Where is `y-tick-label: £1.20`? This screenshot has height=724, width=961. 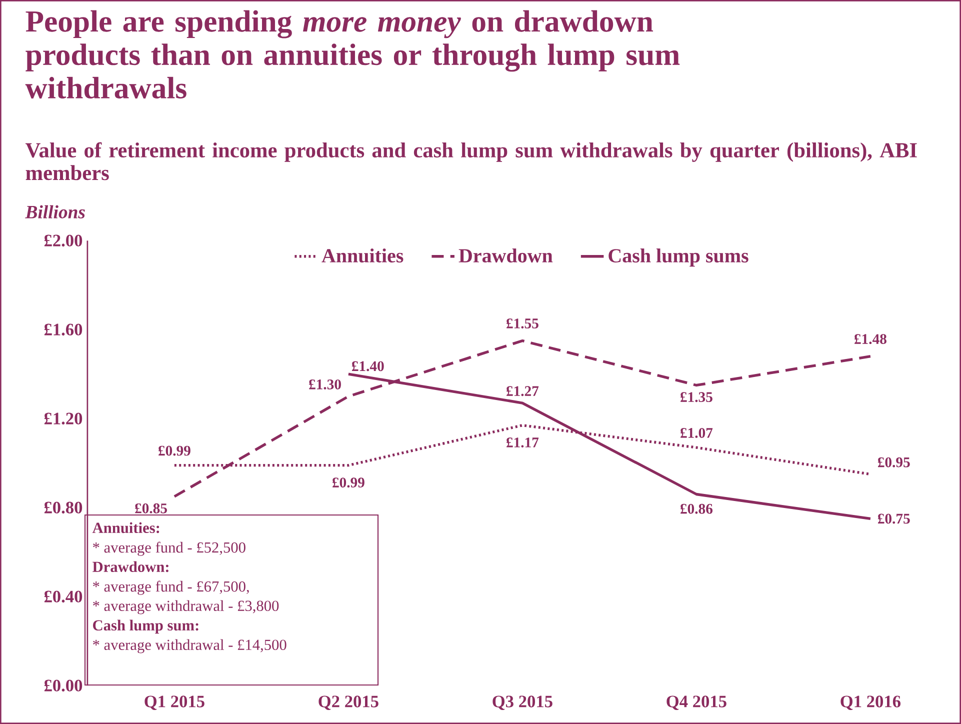 y-tick-label: £1.20 is located at coordinates (63, 418).